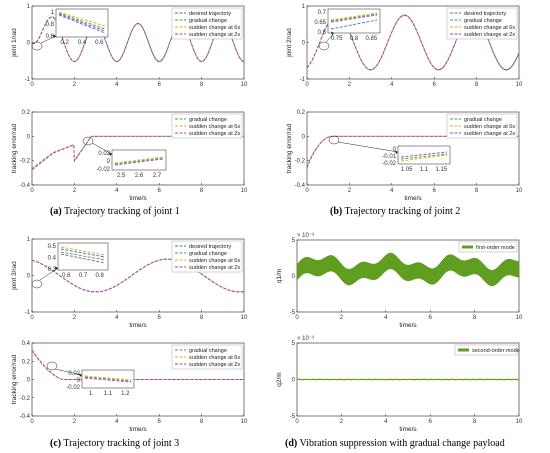 This screenshot has width=550, height=453. Describe the element at coordinates (139, 162) in the screenshot. I see `a-bot-inset-series` at that location.